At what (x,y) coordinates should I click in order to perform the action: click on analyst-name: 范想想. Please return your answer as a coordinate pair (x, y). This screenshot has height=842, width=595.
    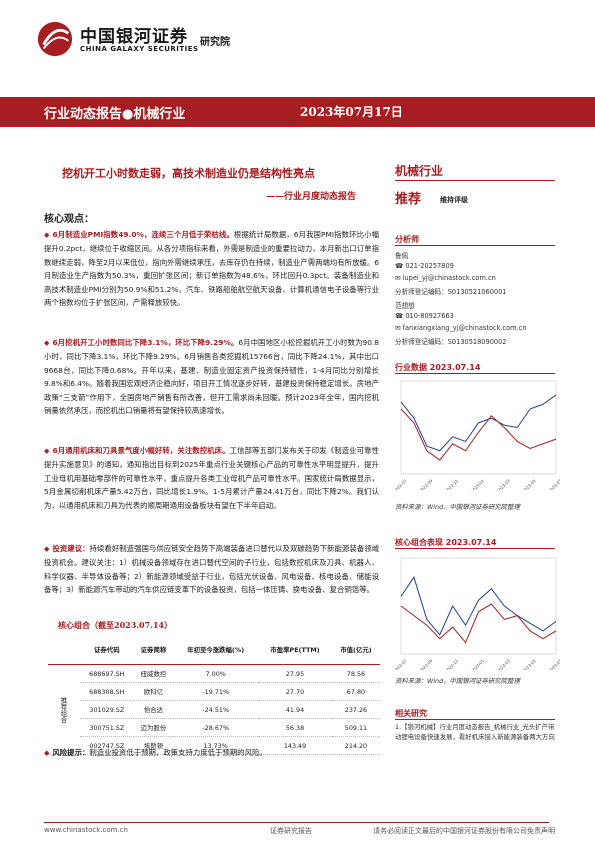
    Looking at the image, I should click on (405, 306).